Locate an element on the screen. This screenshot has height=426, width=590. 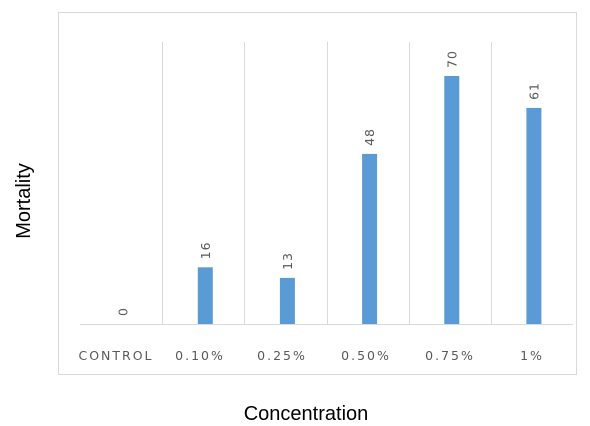
data-label: 16 is located at coordinates (205, 250).